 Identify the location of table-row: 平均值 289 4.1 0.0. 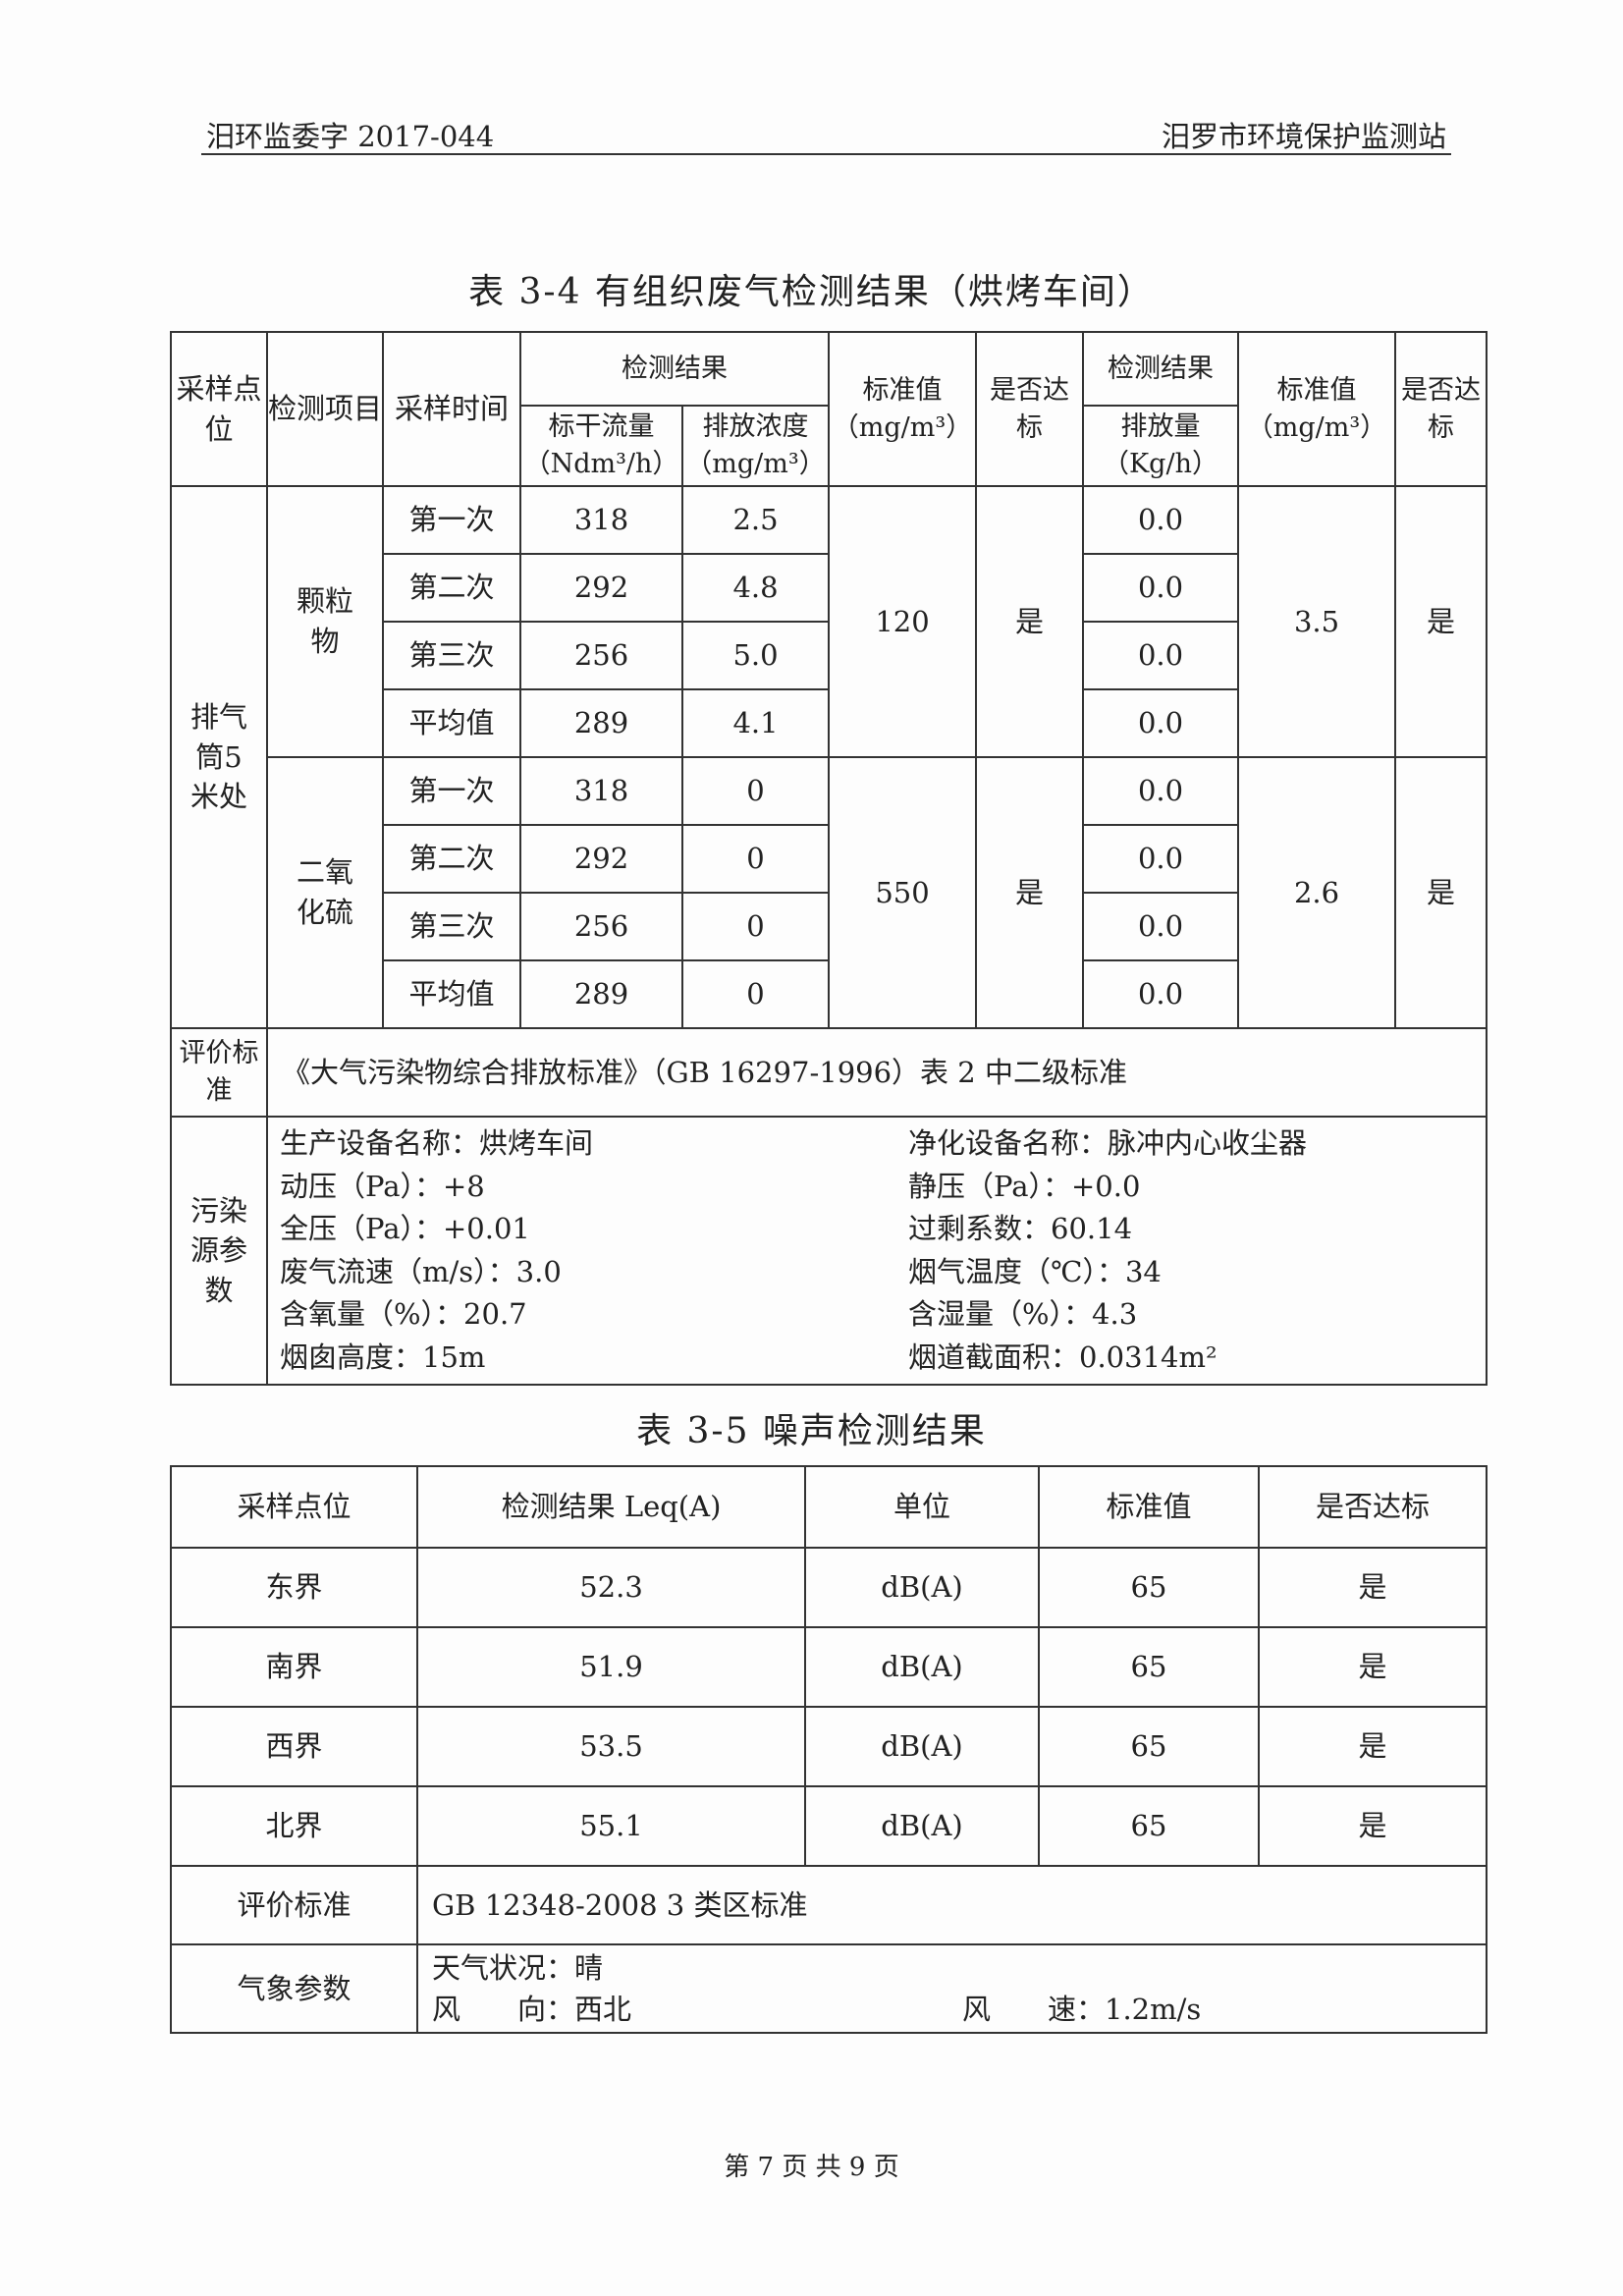
(829, 723).